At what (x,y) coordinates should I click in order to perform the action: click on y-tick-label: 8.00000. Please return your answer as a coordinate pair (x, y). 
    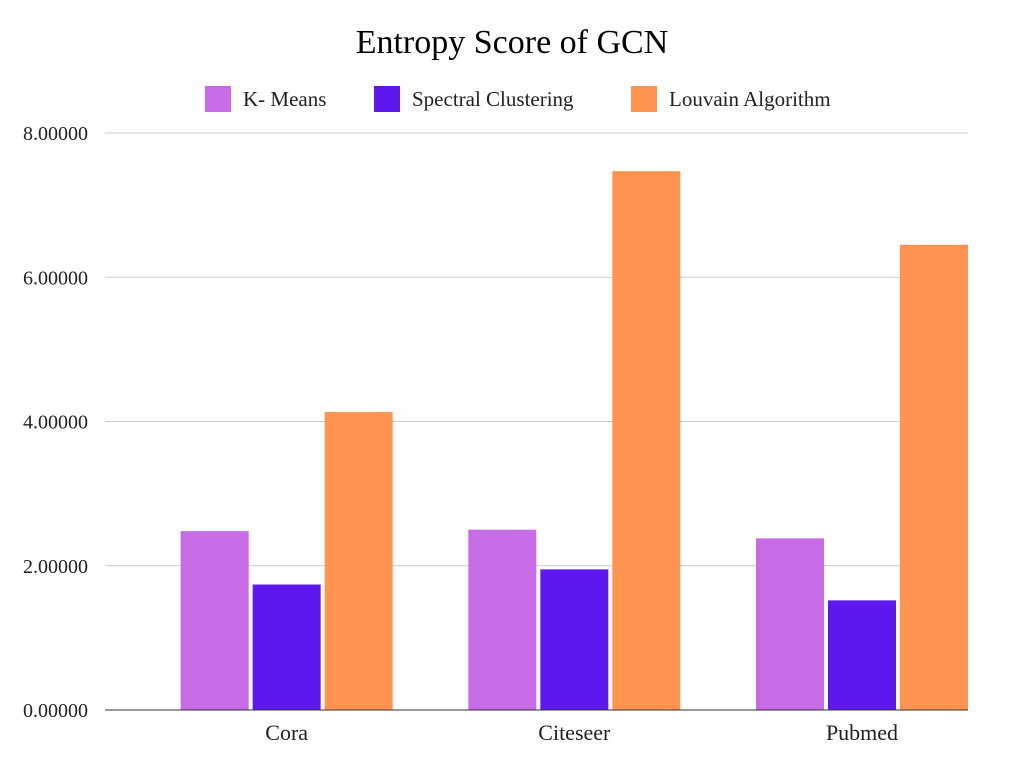
    Looking at the image, I should click on (55, 134).